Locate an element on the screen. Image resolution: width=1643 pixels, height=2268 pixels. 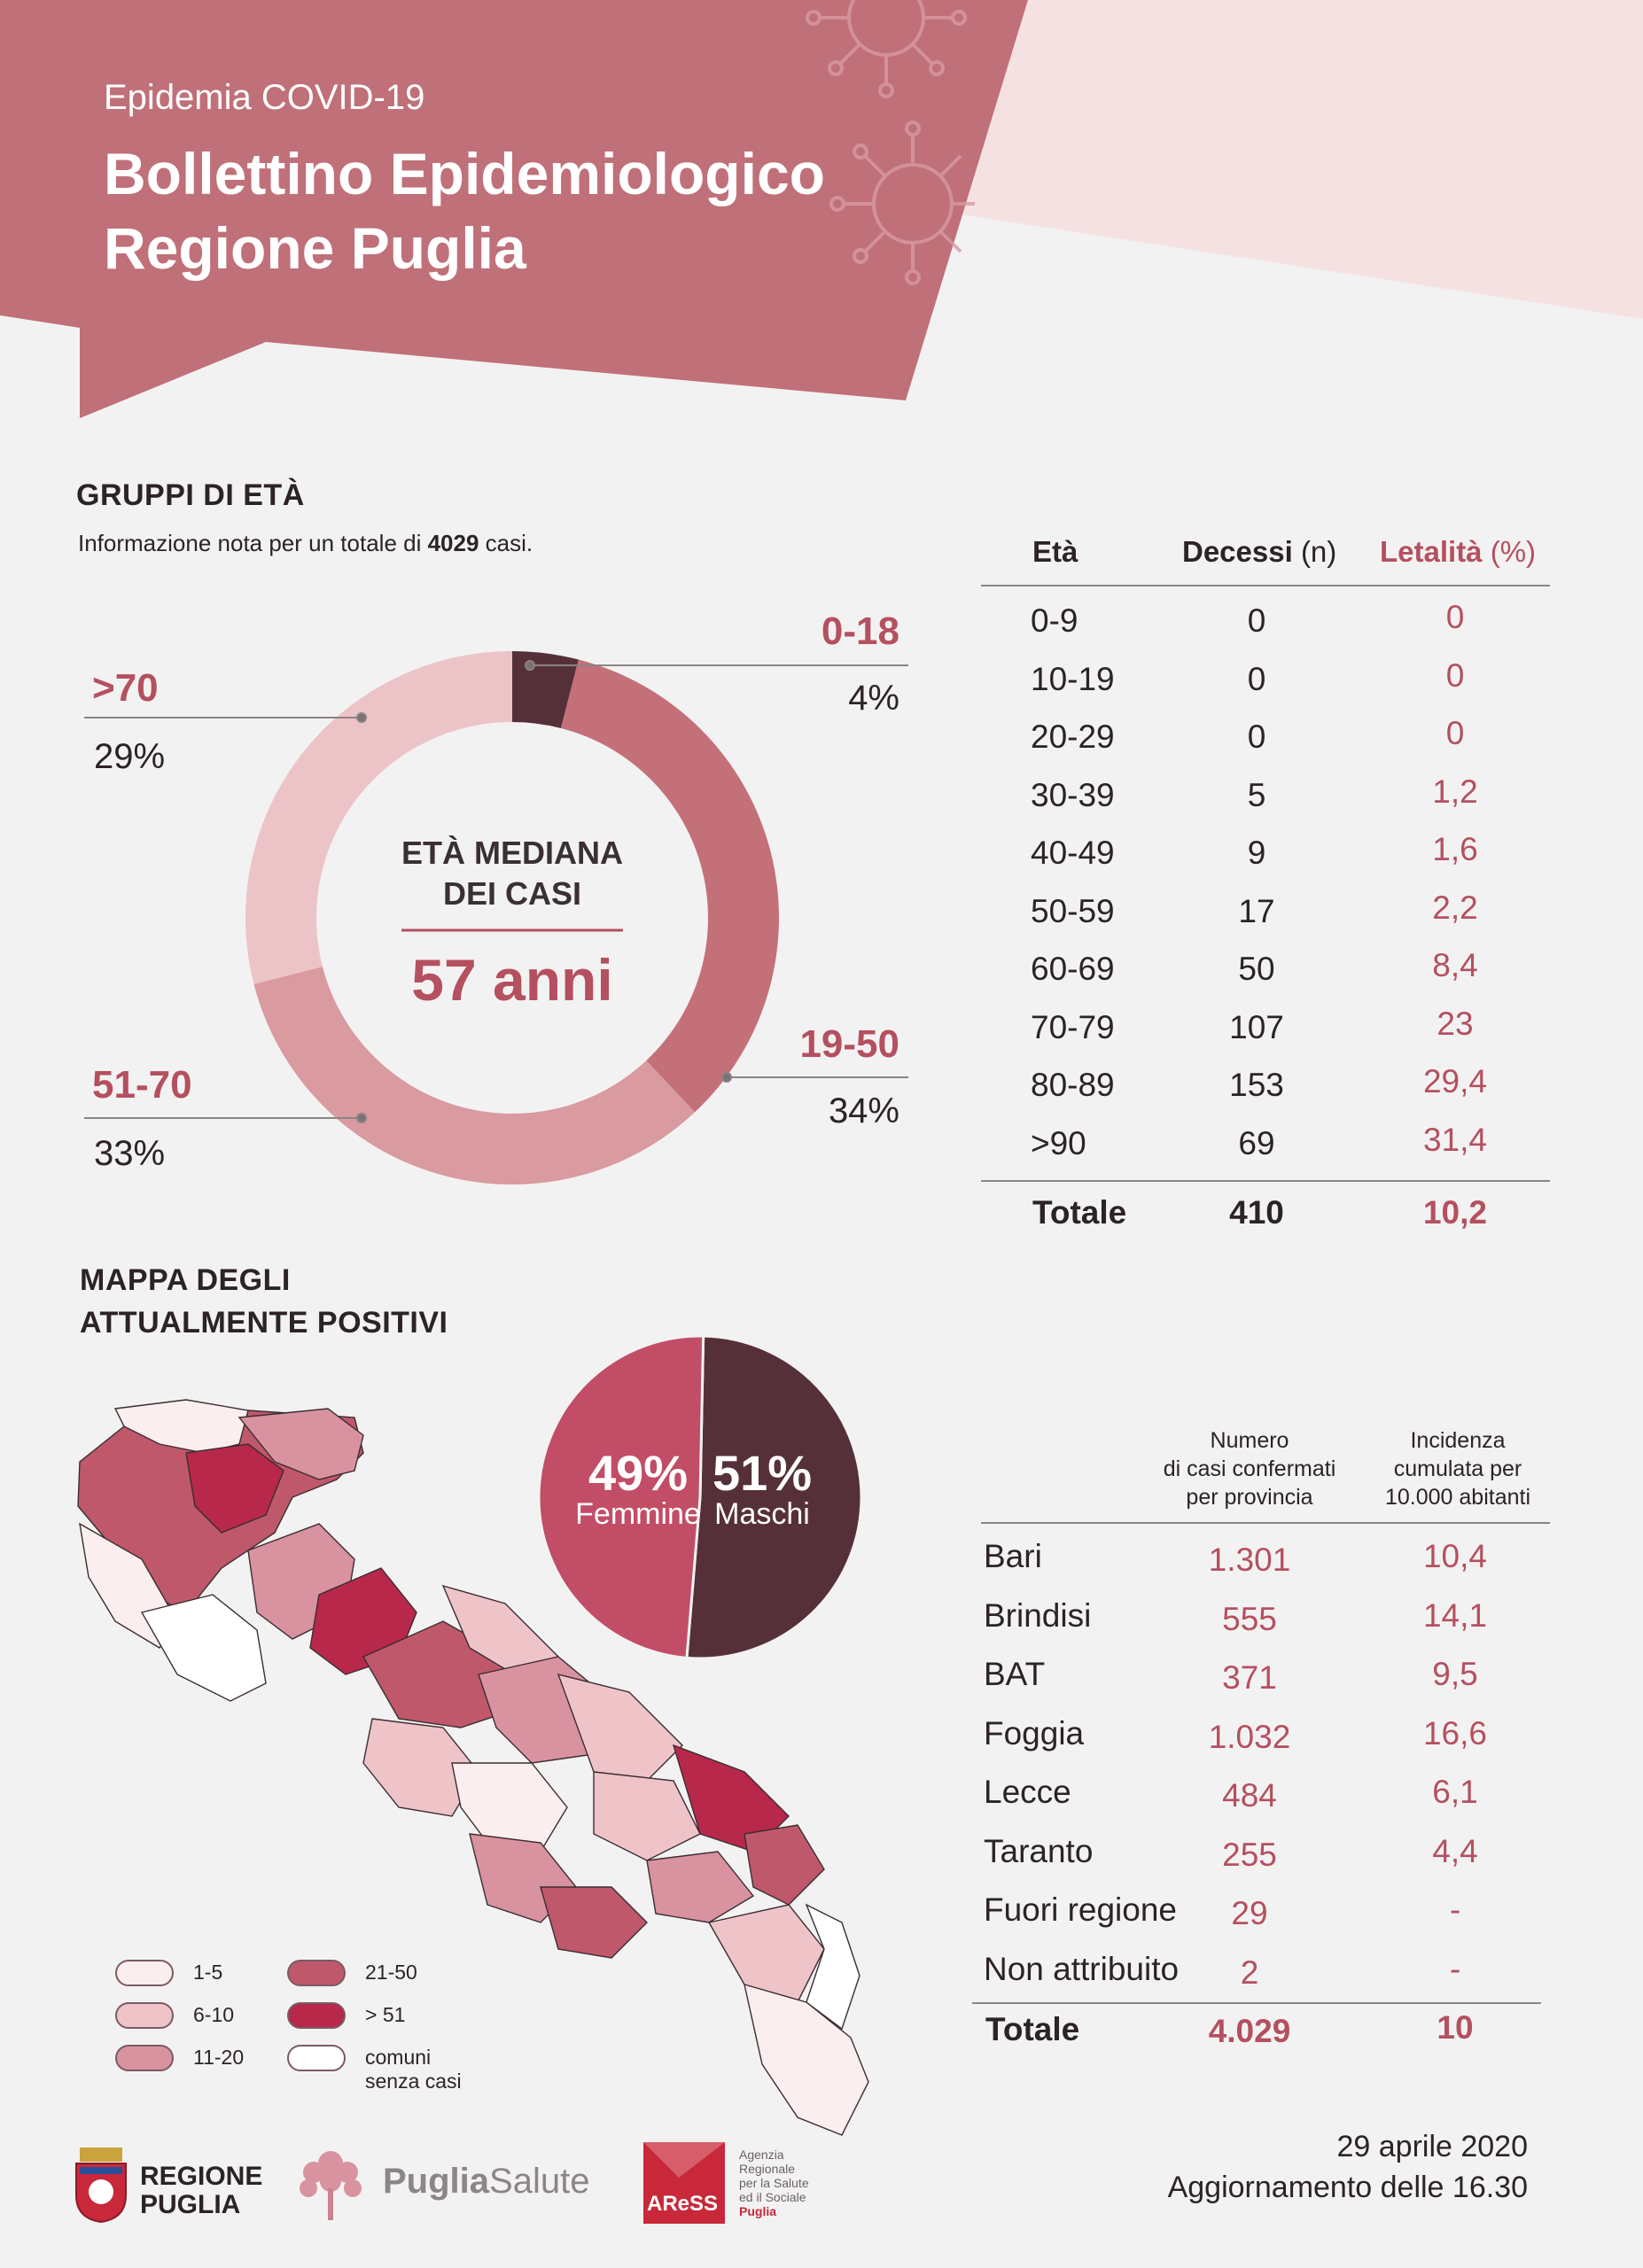
donut-value-label: 34% is located at coordinates (863, 1110).